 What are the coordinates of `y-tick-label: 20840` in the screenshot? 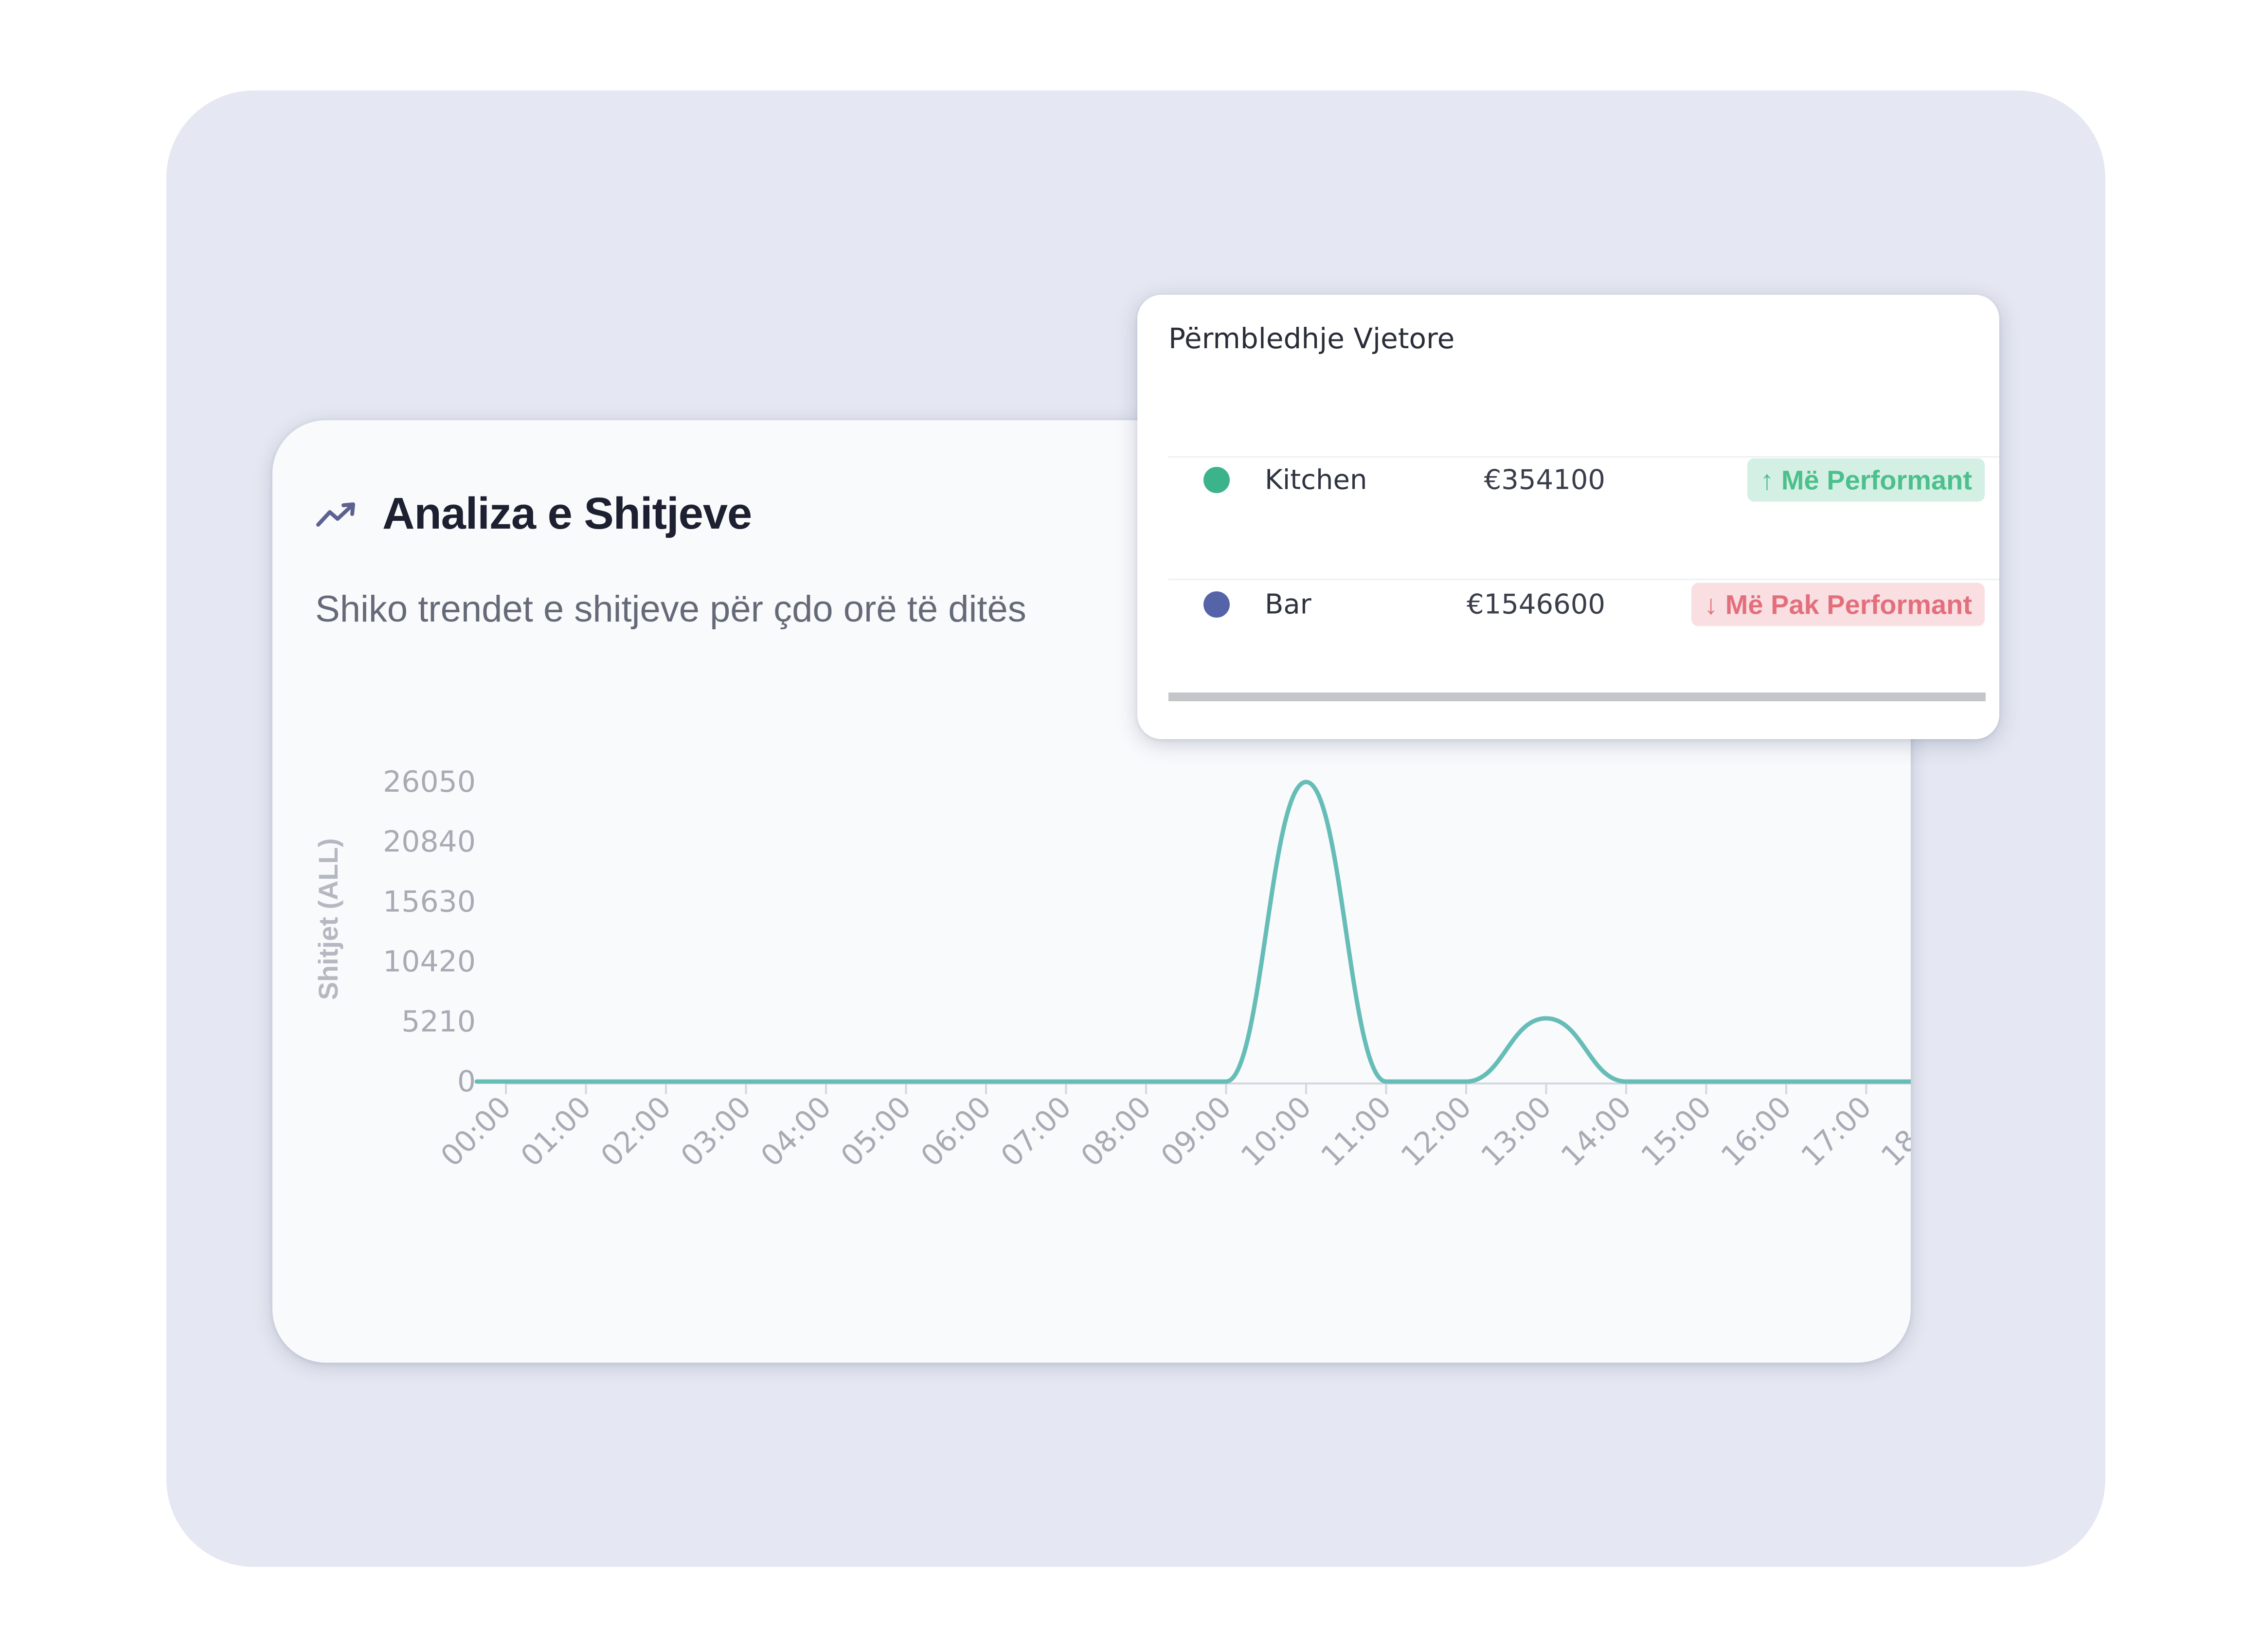 It's located at (430, 842).